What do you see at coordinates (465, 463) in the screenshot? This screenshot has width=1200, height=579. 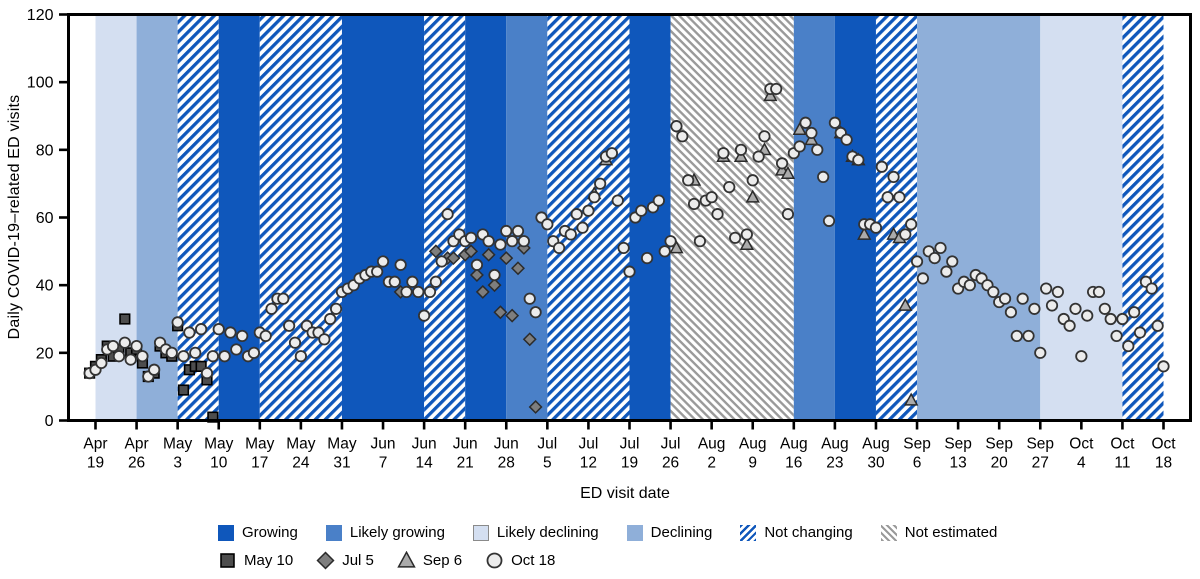 I see `svg-text: 21` at bounding box center [465, 463].